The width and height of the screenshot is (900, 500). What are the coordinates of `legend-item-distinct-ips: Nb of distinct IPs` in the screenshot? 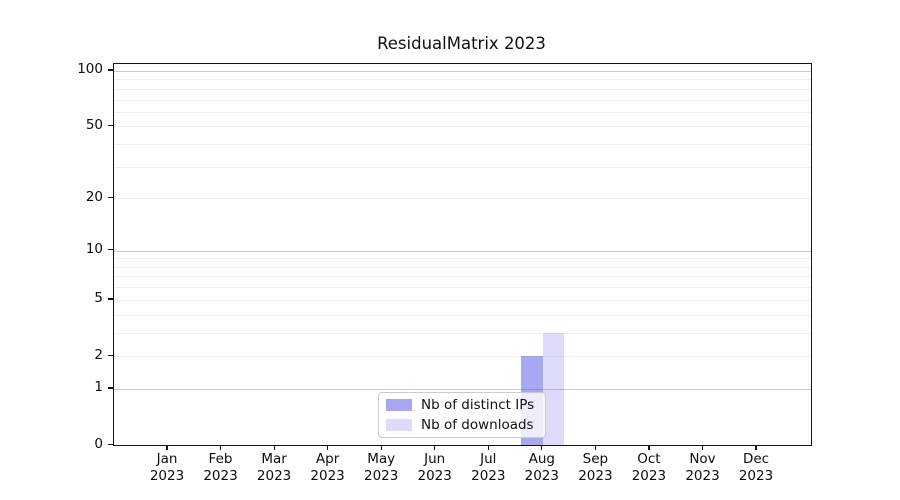 It's located at (461, 405).